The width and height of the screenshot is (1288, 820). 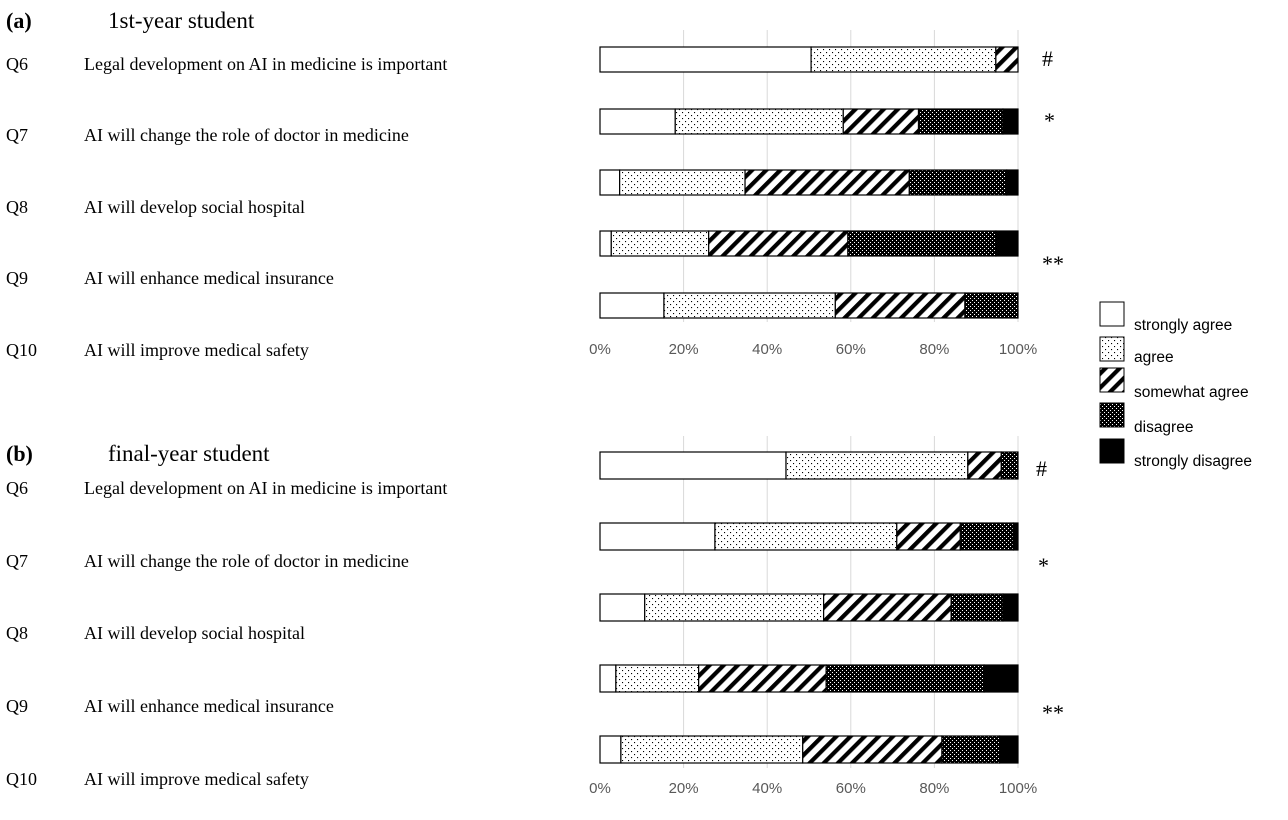 I want to click on panel-b-bar-q9-strongly-agree, so click(x=608, y=678).